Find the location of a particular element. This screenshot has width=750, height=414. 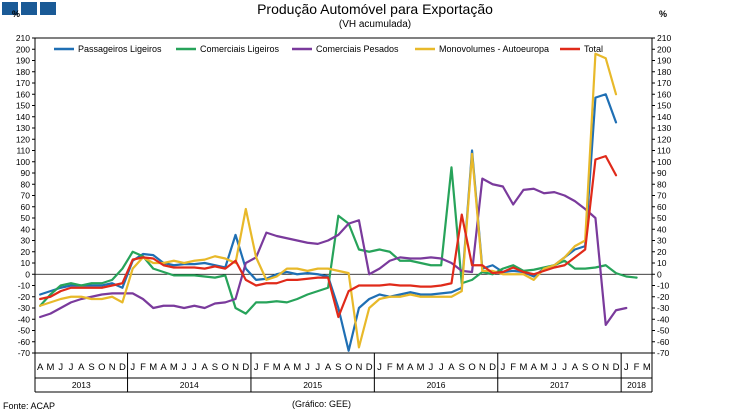

y-tick-label-left: 40 is located at coordinates (26, 229).